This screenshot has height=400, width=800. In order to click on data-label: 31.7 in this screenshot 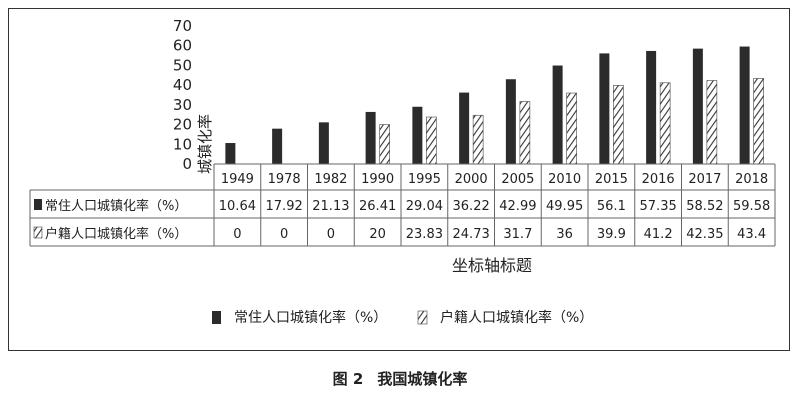, I will do `click(517, 234)`.